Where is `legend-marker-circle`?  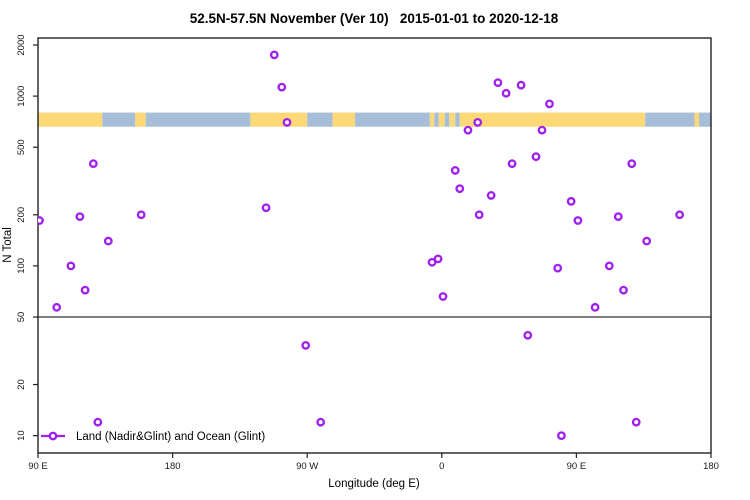 legend-marker-circle is located at coordinates (53, 436).